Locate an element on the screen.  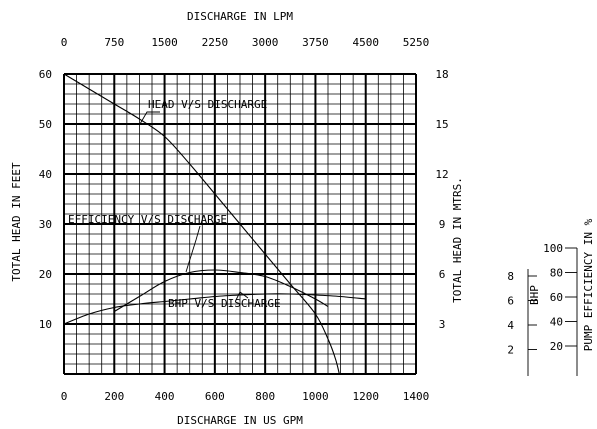
bhp-curve-label: BHP V/S DISCHARGE is located at coordinates (224, 303).